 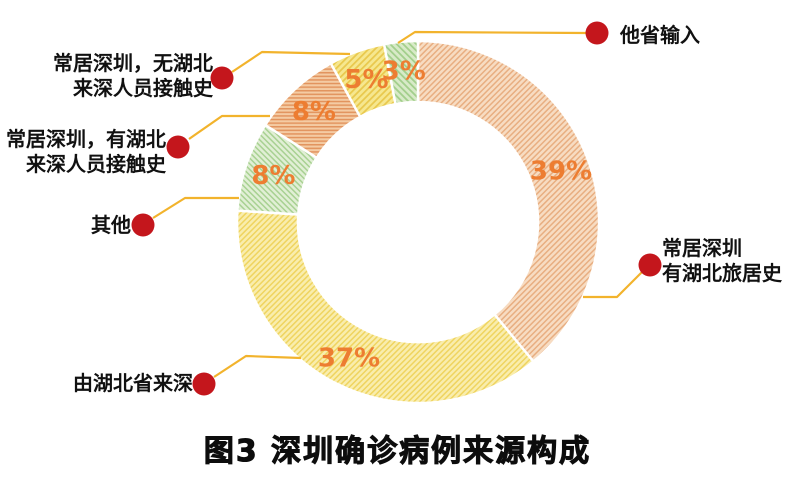 I want to click on callout-dot-other, so click(x=143, y=225).